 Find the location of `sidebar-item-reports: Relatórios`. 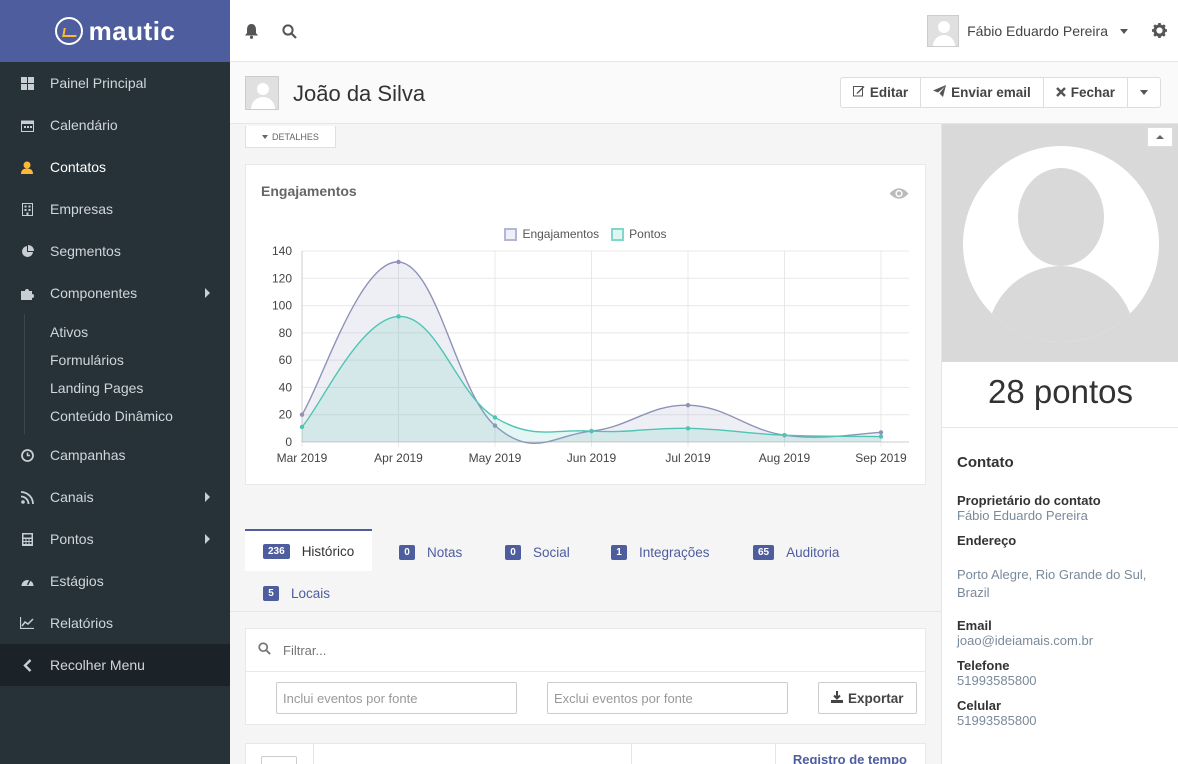

sidebar-item-reports: Relatórios is located at coordinates (115, 623).